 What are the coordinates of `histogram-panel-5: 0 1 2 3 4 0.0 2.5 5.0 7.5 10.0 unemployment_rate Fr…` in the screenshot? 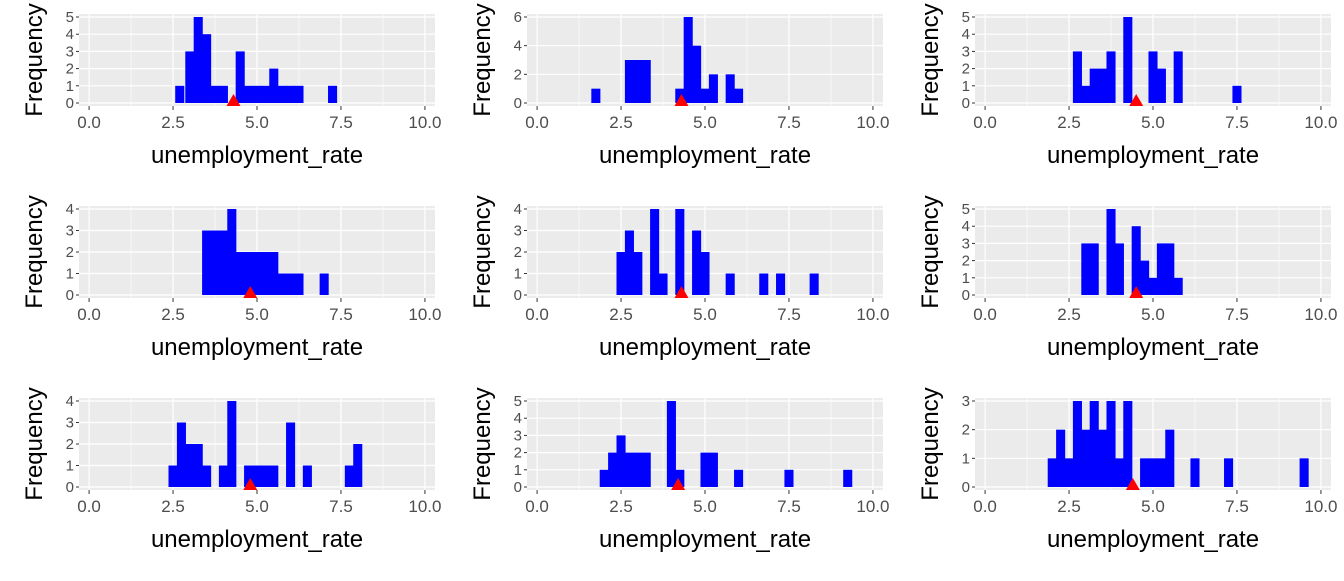 It's located at (679, 278).